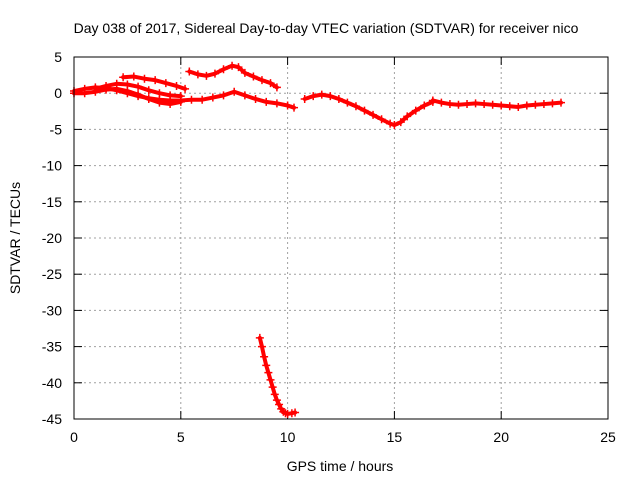  I want to click on series-trace, so click(497, 103).